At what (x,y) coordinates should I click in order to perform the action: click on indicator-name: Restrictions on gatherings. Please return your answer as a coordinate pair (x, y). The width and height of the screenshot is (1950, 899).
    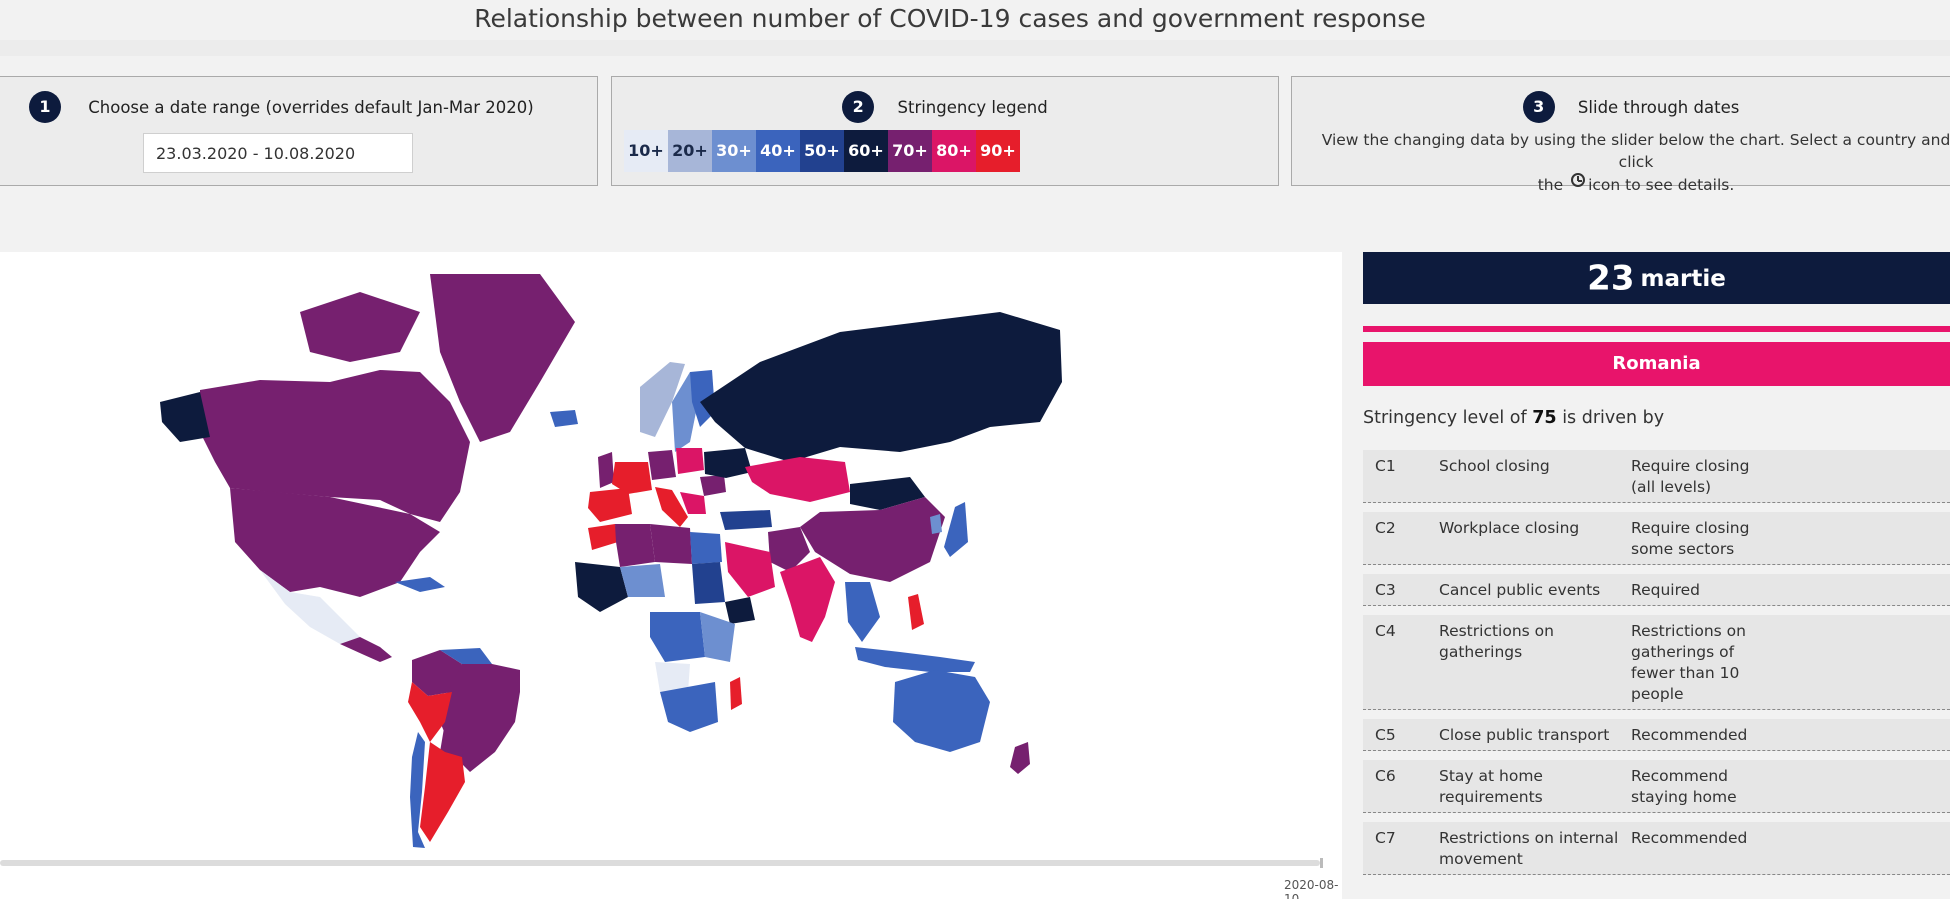
    Looking at the image, I should click on (1496, 641).